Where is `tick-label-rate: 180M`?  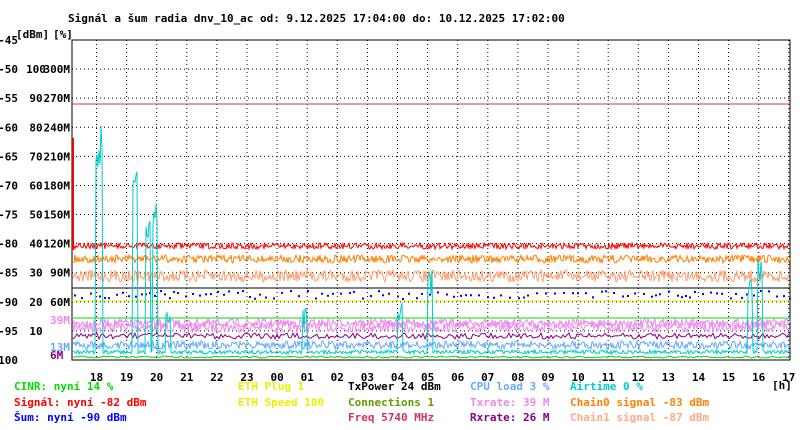 tick-label-rate: 180M is located at coordinates (57, 185).